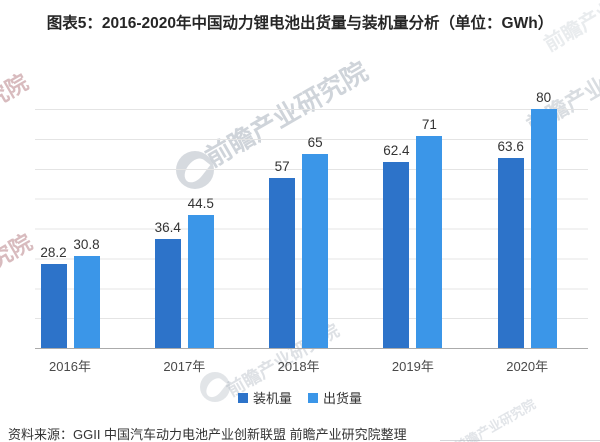 The height and width of the screenshot is (442, 600). I want to click on bar-group: 28.2 30.8, so click(70, 228).